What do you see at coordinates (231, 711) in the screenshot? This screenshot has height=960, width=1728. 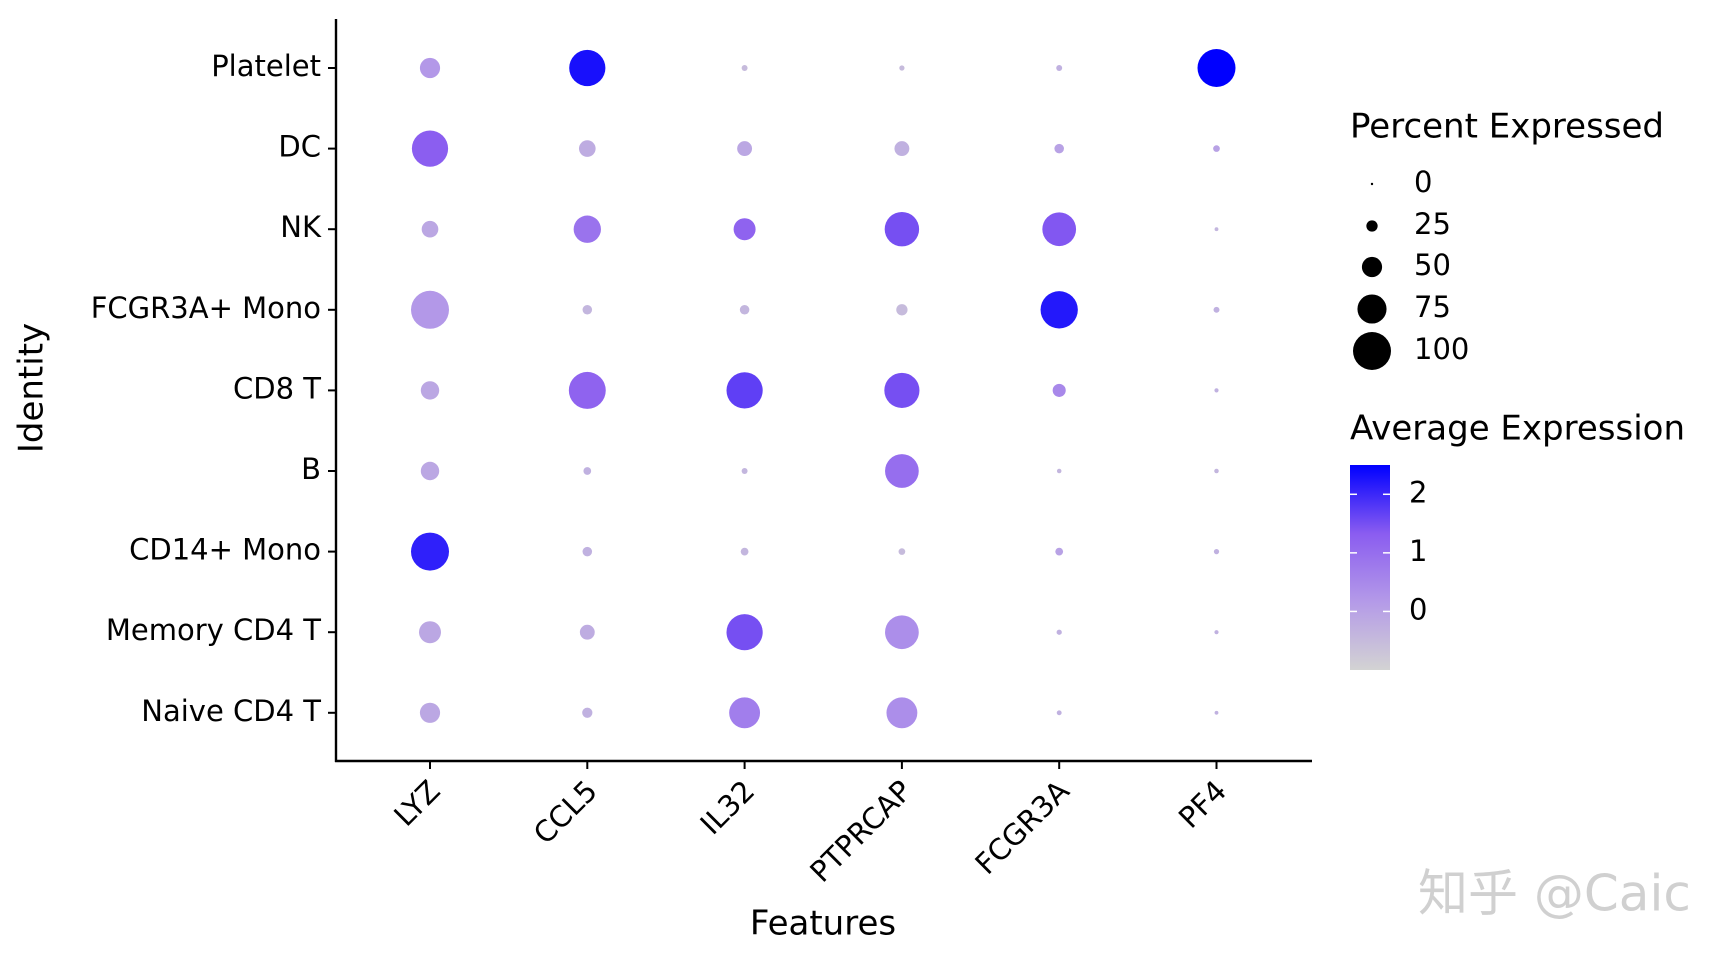 I see `y-tick-label: Naive CD4 T` at bounding box center [231, 711].